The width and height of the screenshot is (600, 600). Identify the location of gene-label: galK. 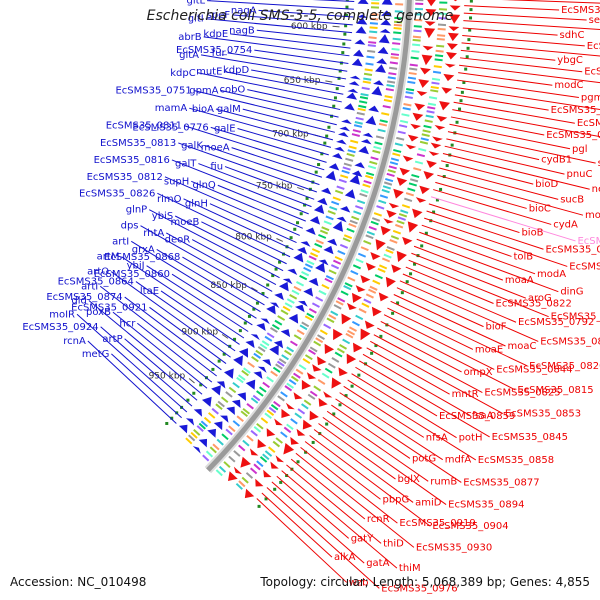
(192, 146).